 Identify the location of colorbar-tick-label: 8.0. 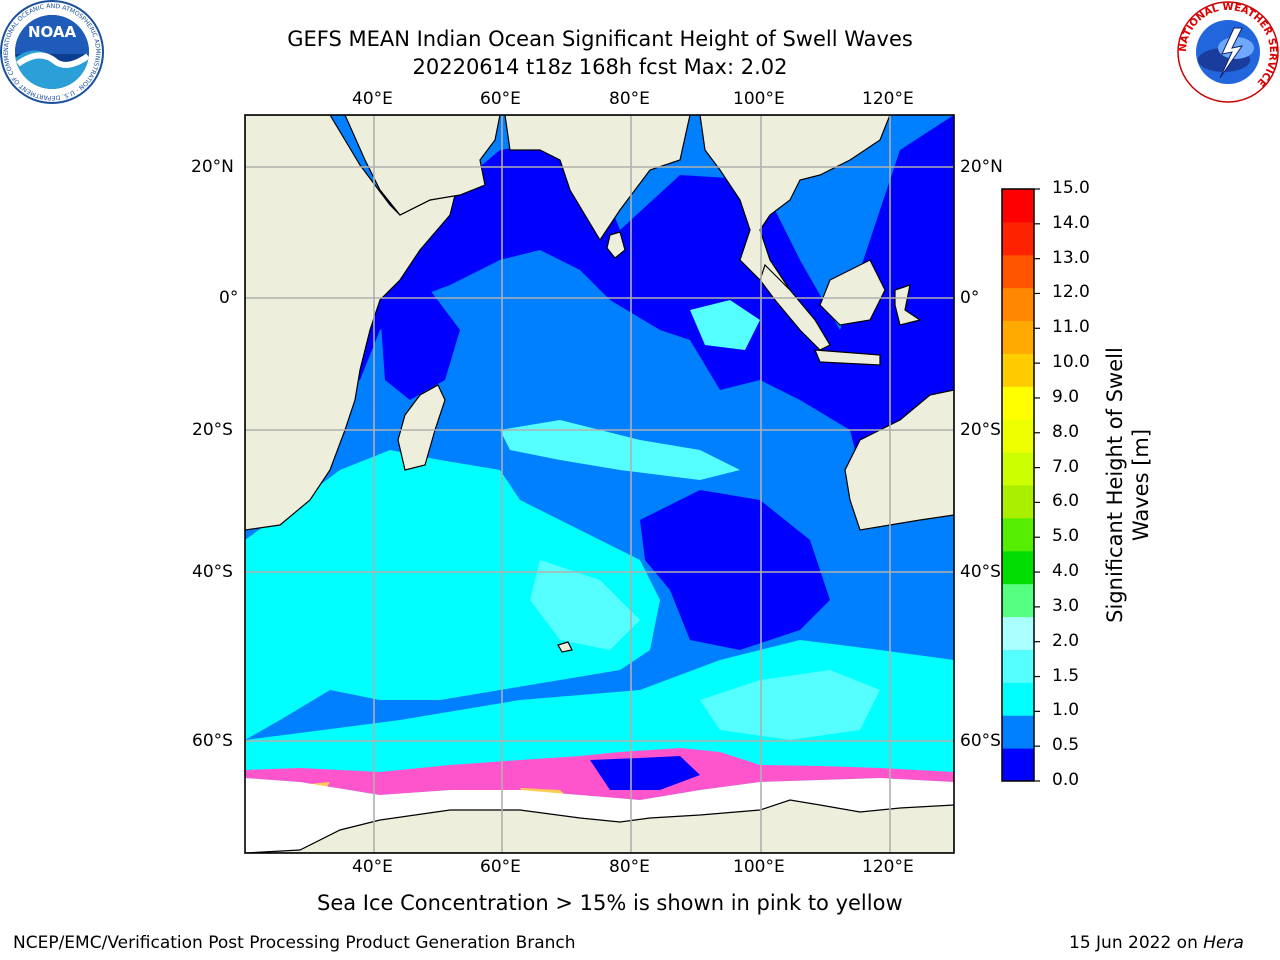
(1066, 431).